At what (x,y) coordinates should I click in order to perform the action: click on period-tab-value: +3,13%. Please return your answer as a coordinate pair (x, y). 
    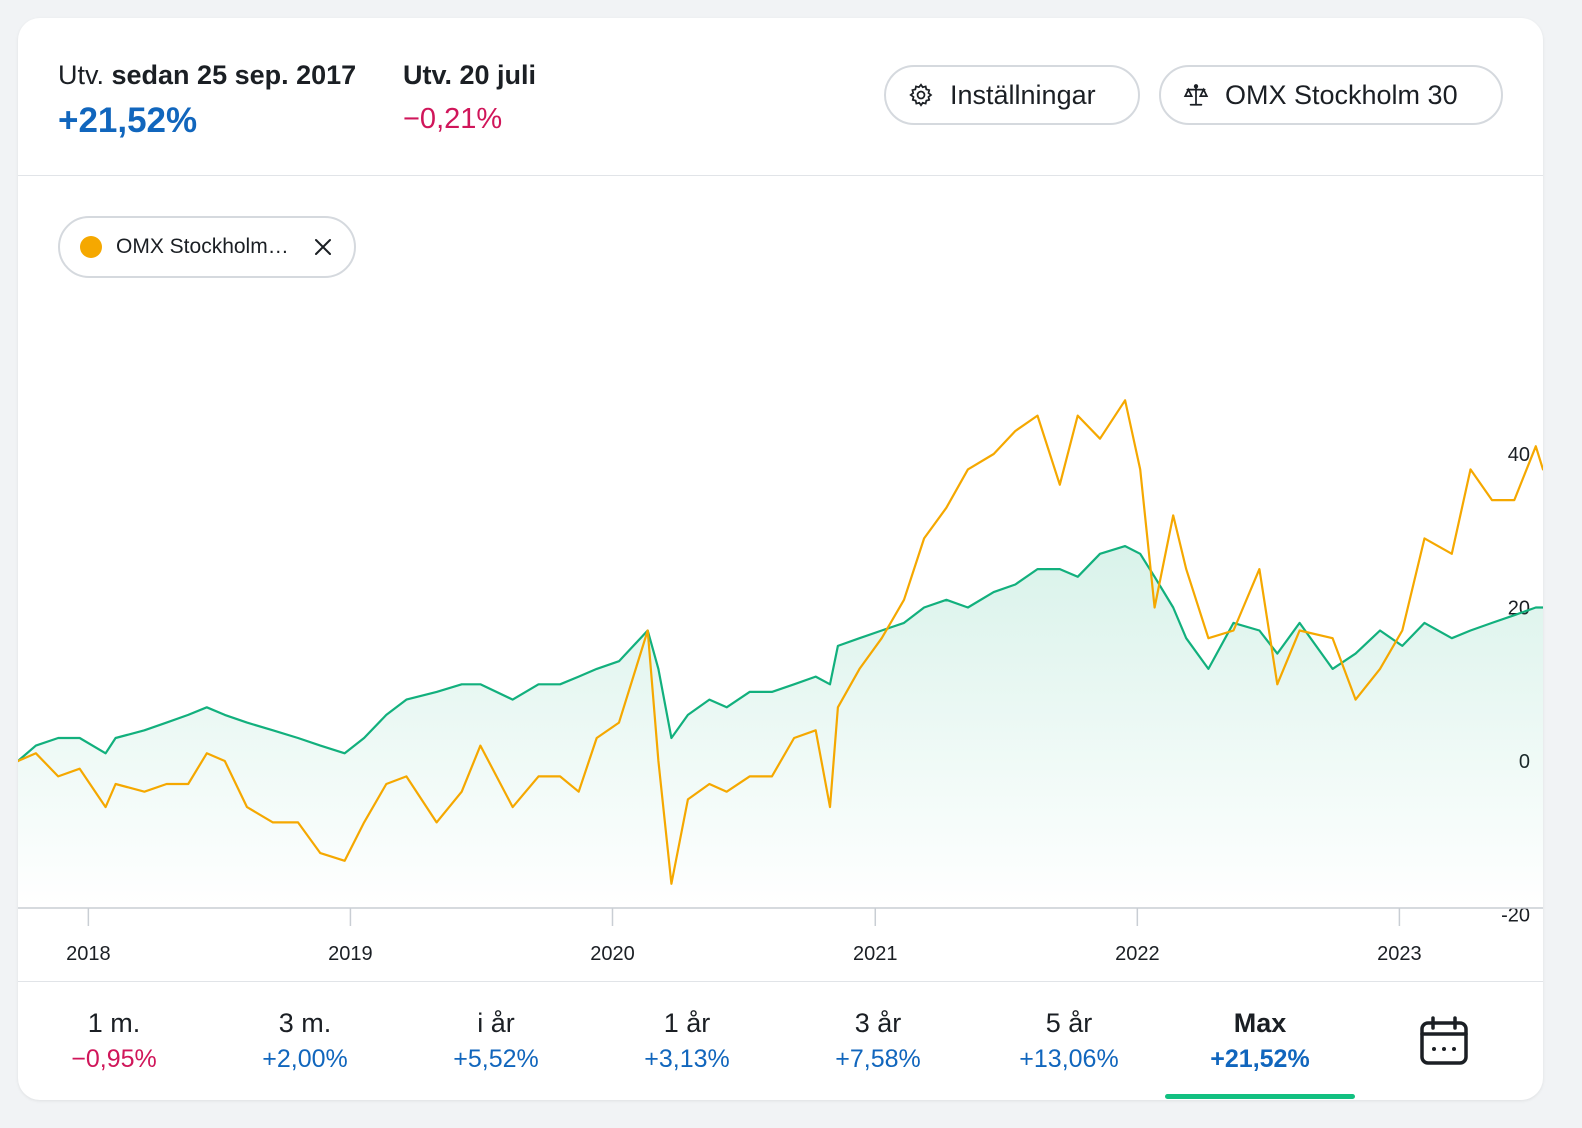
    Looking at the image, I should click on (687, 1059).